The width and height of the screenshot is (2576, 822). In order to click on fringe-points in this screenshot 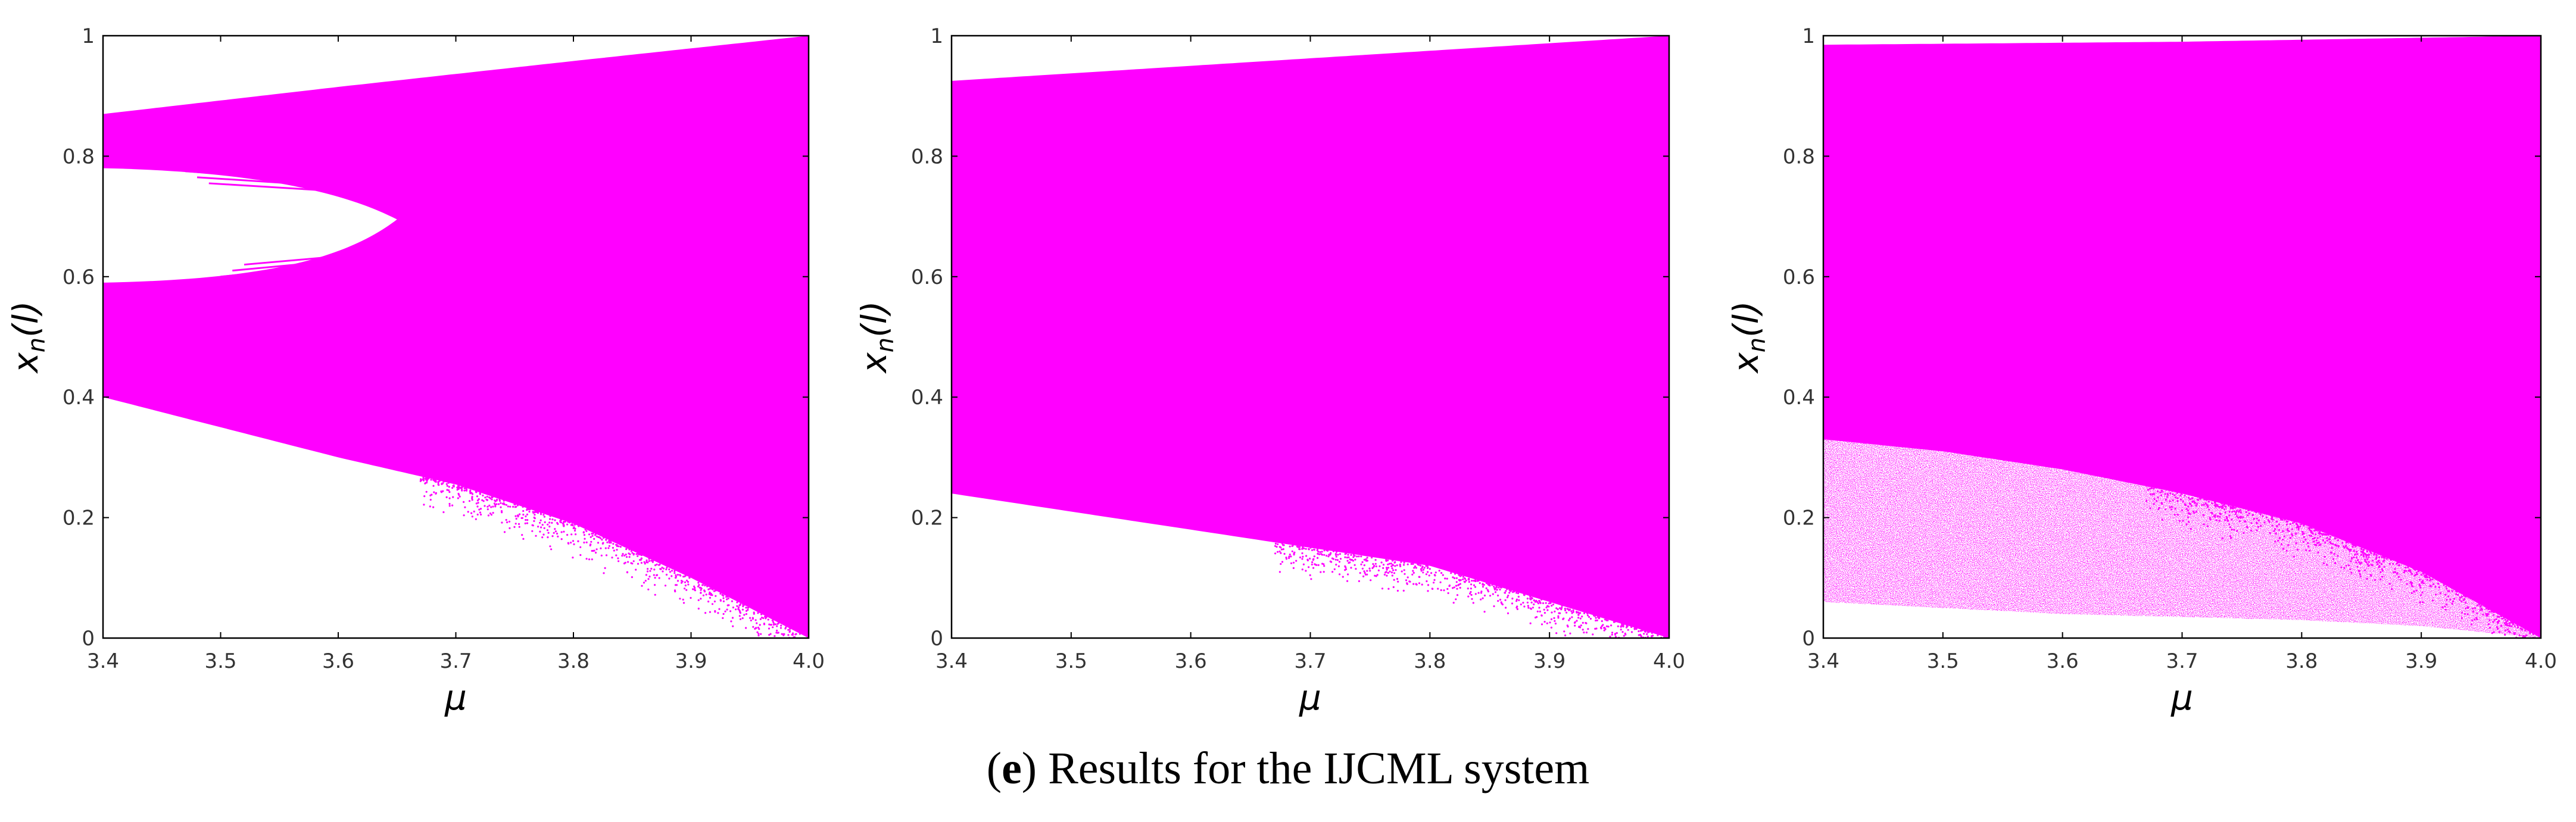, I will do `click(1470, 590)`.